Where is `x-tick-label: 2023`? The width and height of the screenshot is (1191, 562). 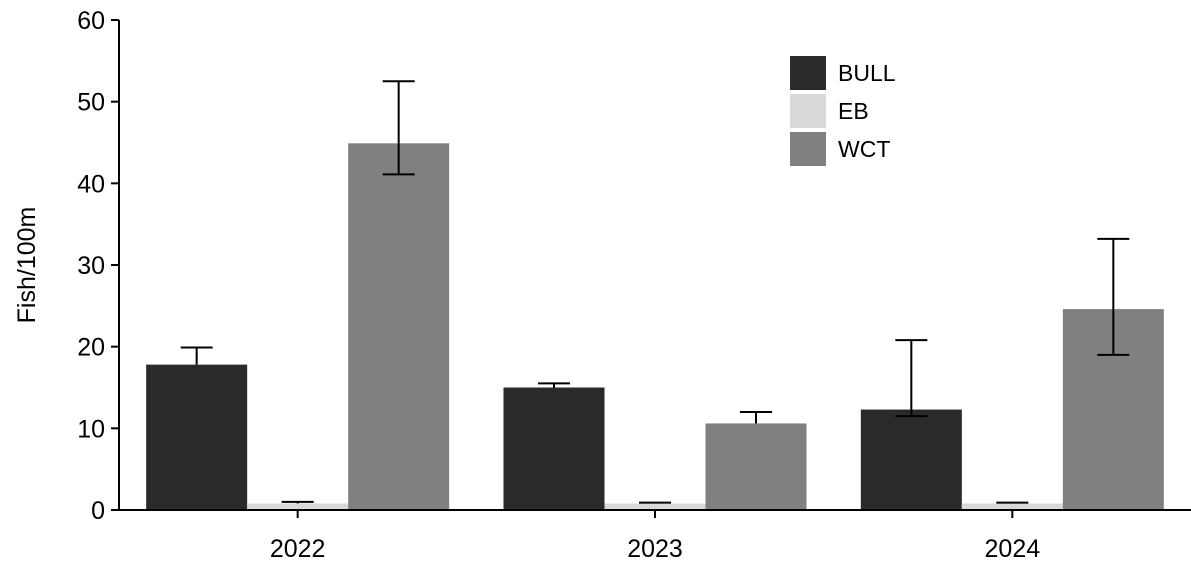 x-tick-label: 2023 is located at coordinates (655, 548).